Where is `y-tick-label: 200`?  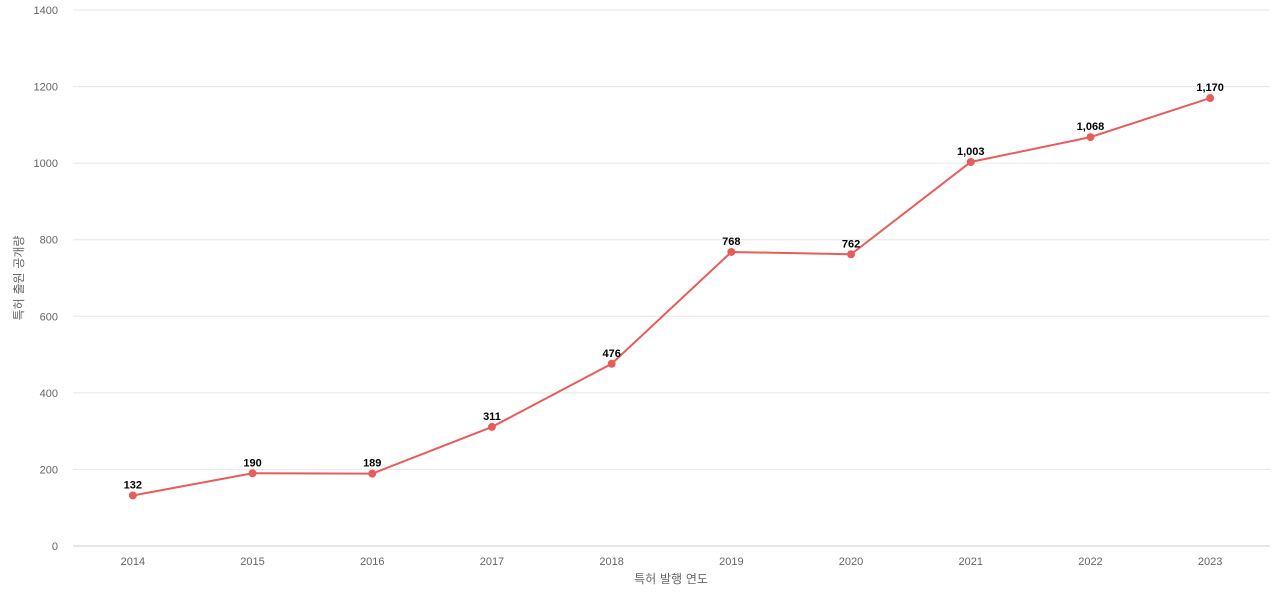 y-tick-label: 200 is located at coordinates (49, 470).